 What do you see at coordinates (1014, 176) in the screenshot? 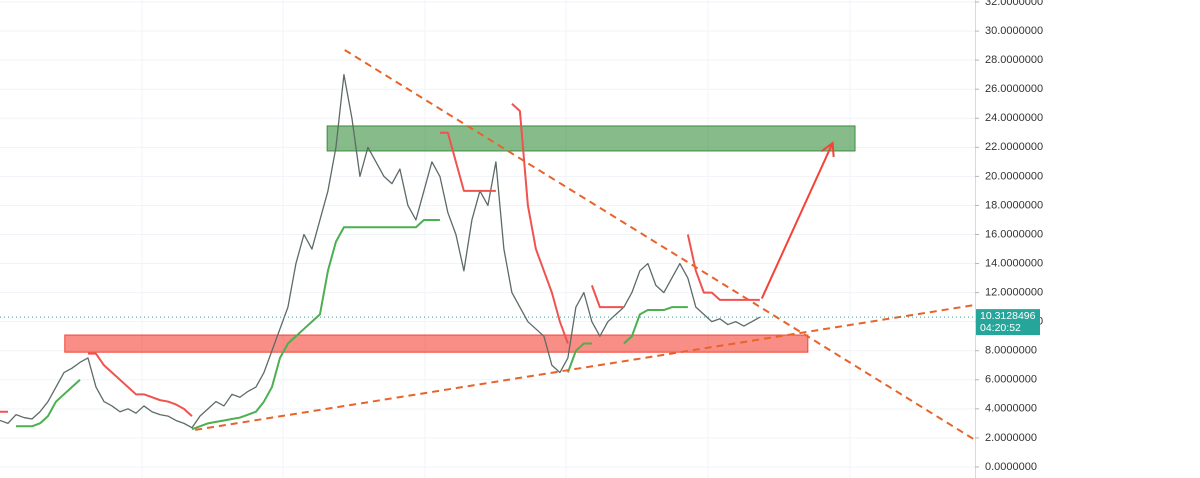
I see `y-tick-label: 20.0000000` at bounding box center [1014, 176].